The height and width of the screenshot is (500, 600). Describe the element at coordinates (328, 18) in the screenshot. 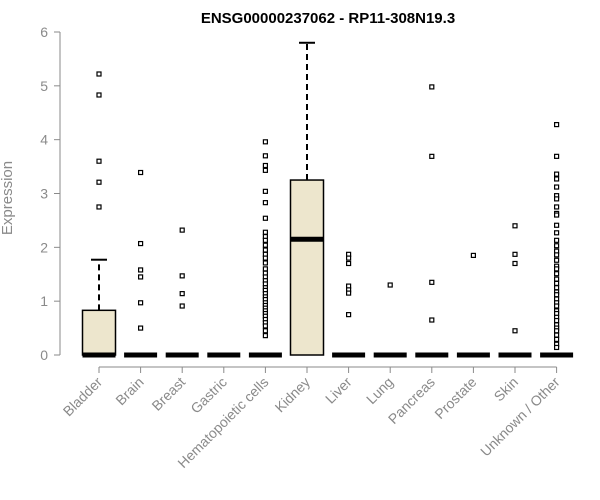

I see `chart-title: ENSG00000237062 - RP11-308N19.3` at that location.